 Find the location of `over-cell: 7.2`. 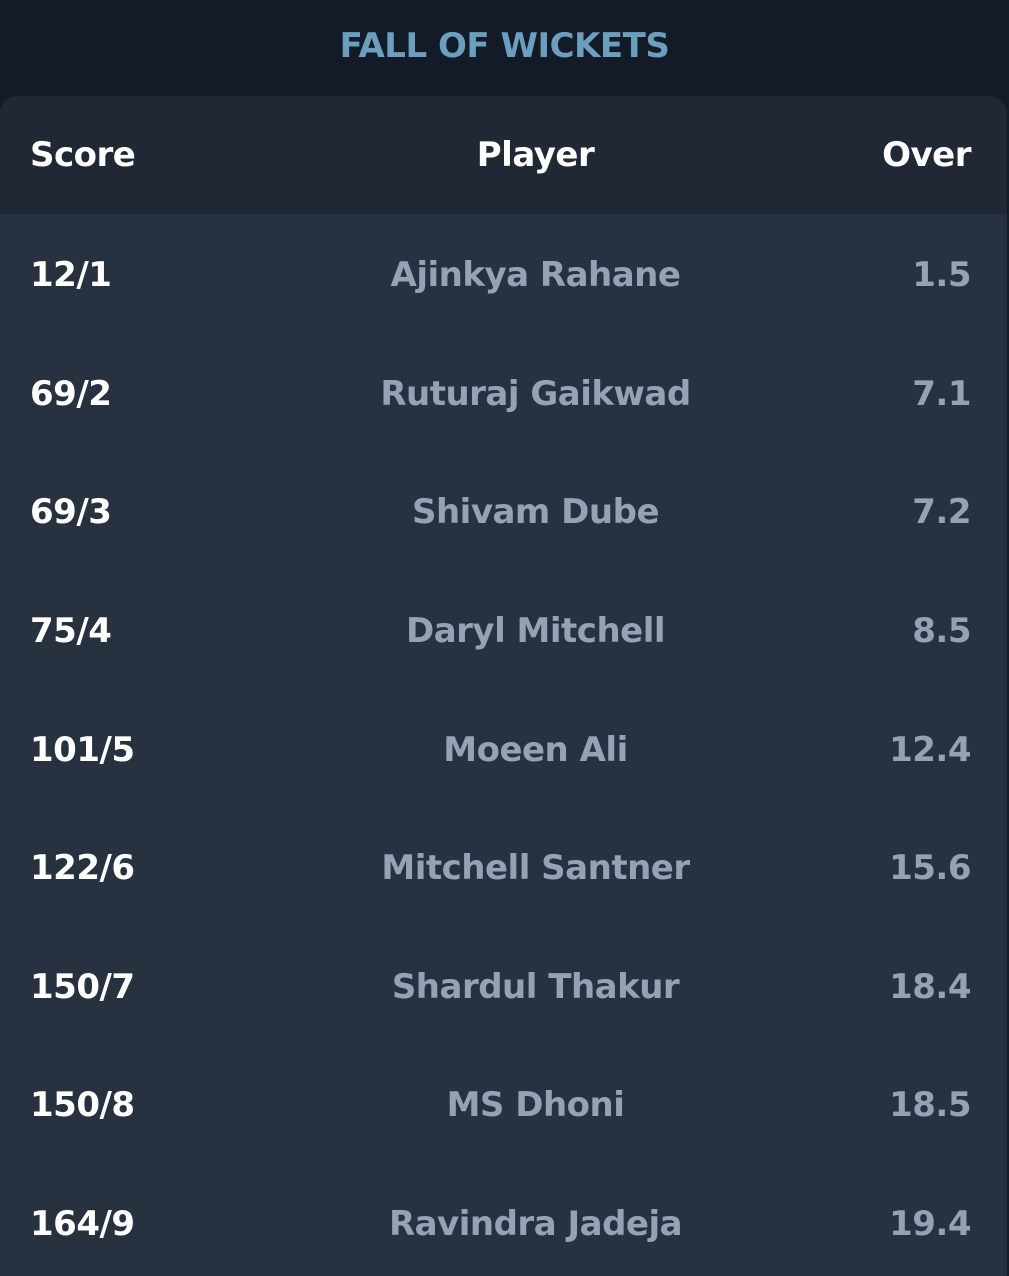

over-cell: 7.2 is located at coordinates (941, 512).